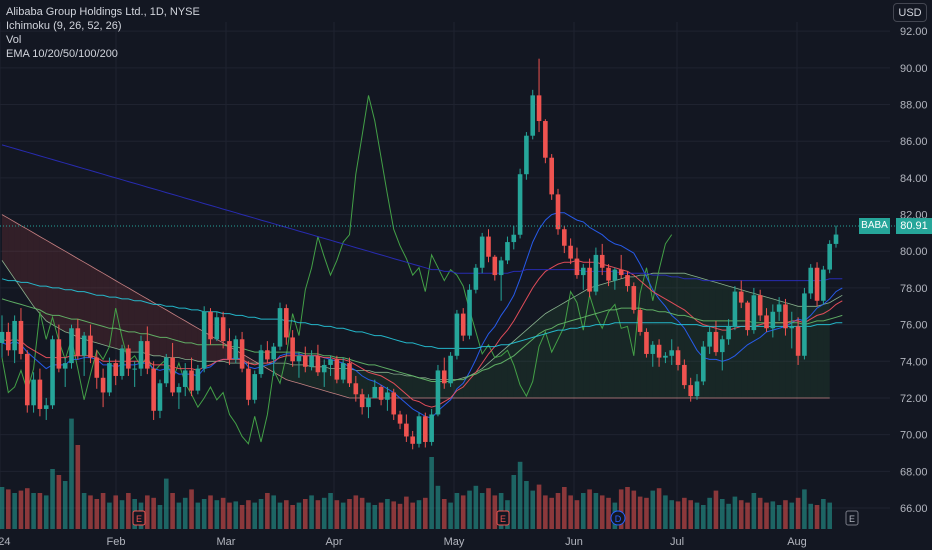 This screenshot has height=550, width=932. What do you see at coordinates (914, 399) in the screenshot?
I see `y-tick-label: 72.00` at bounding box center [914, 399].